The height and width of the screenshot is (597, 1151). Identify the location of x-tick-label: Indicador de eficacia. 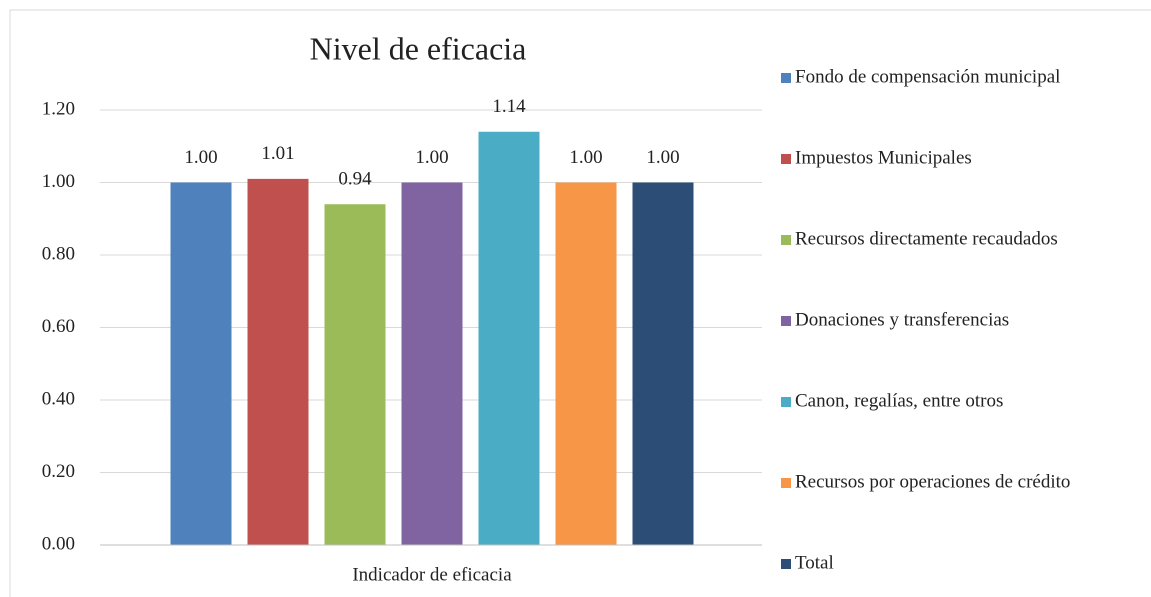
(432, 574).